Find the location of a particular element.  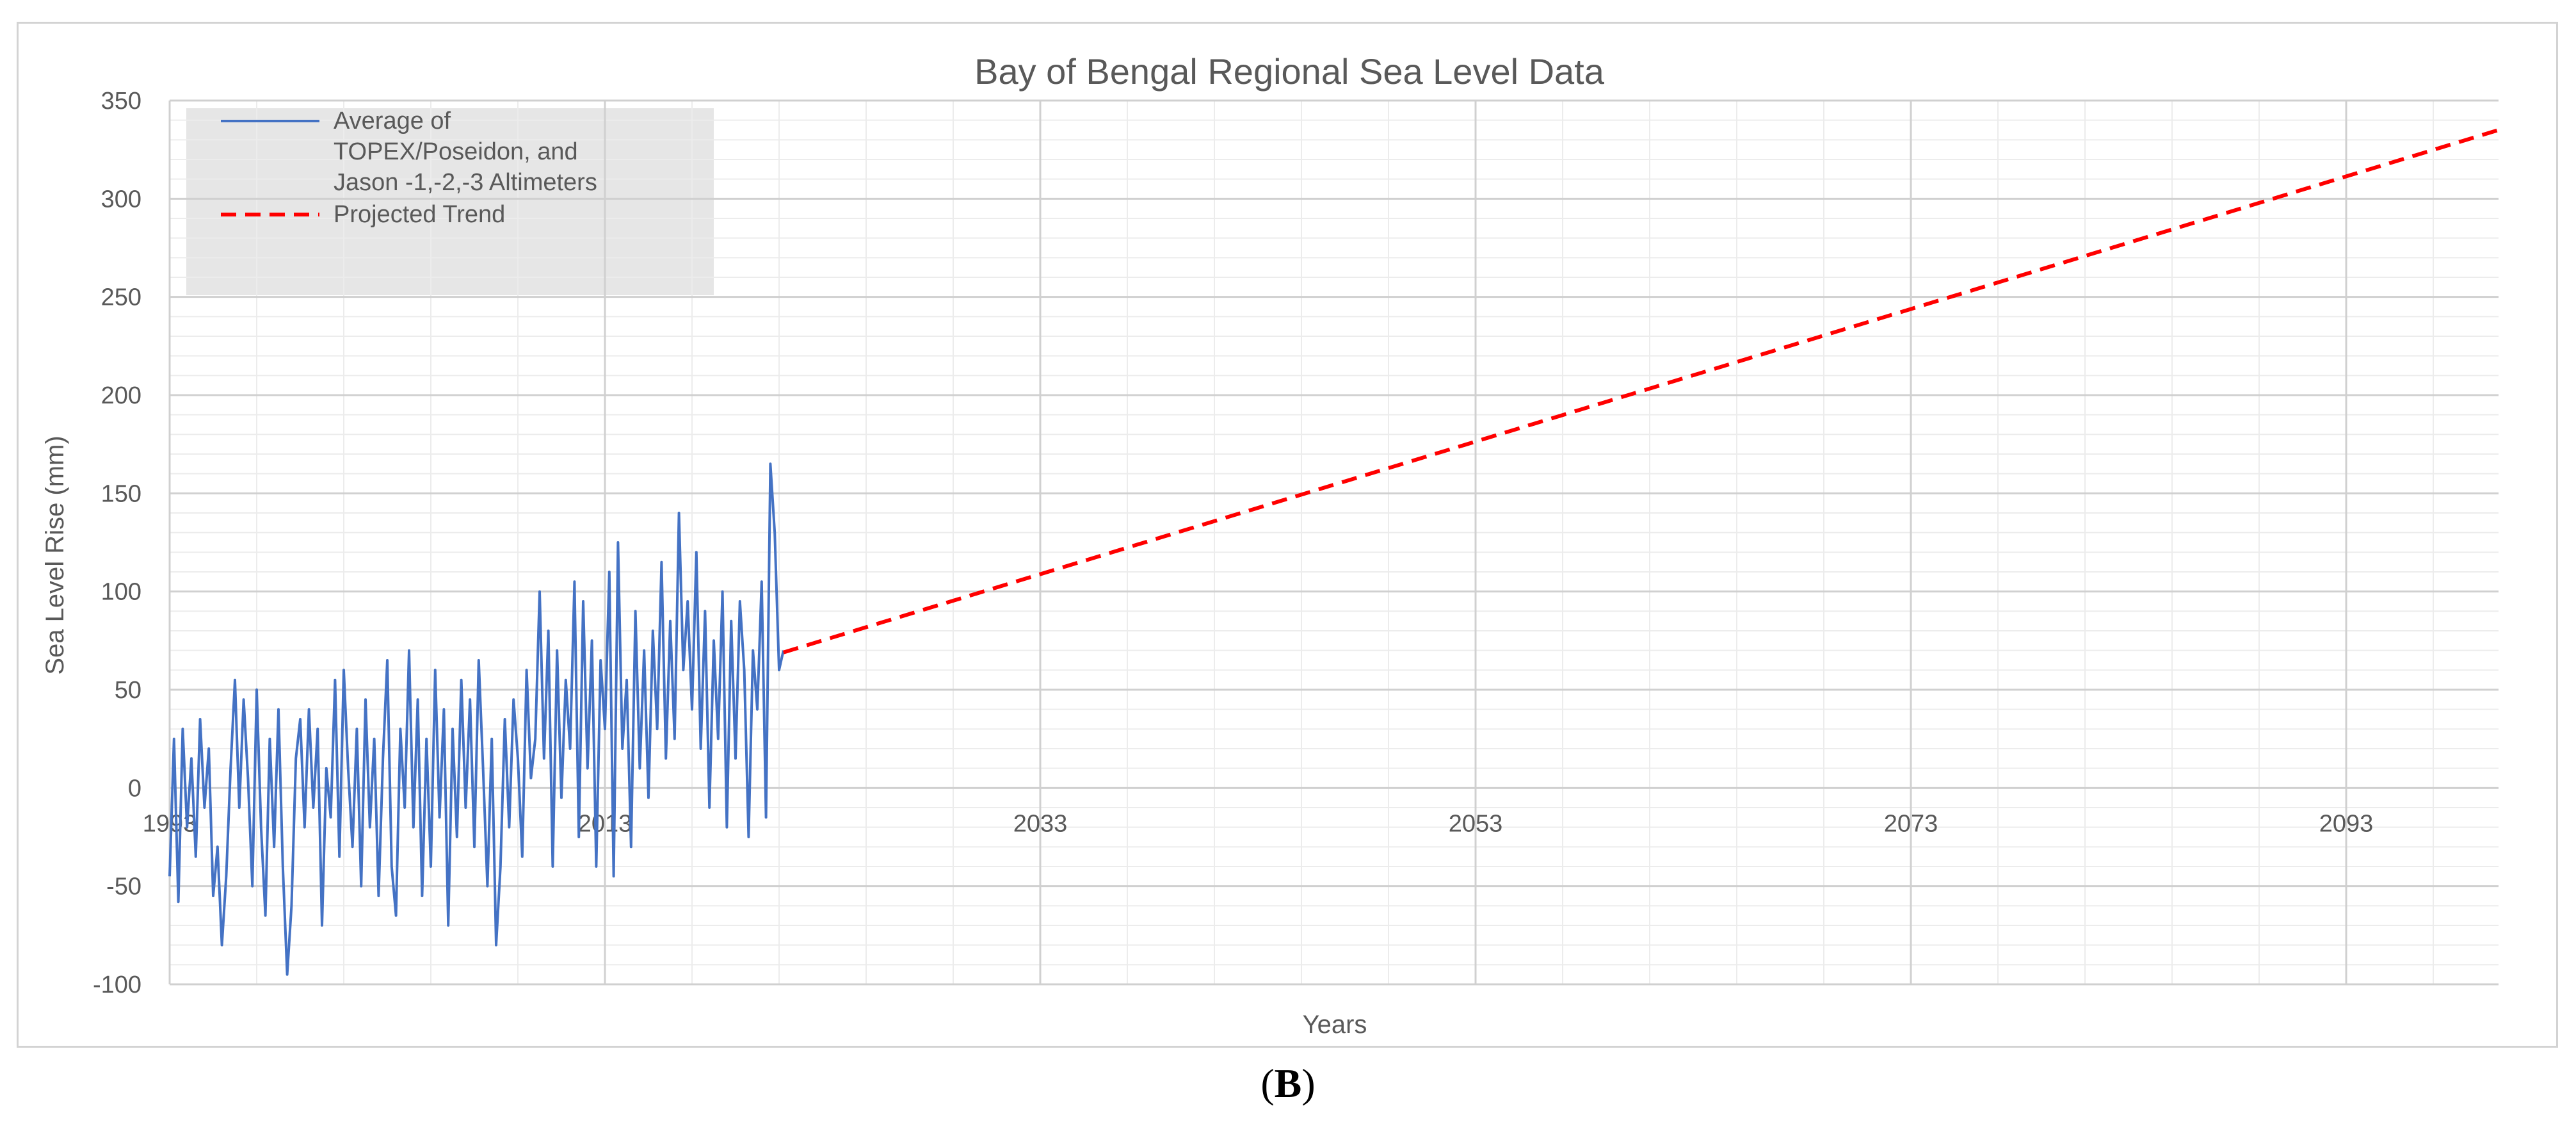

y-tick-label: 200 is located at coordinates (121, 396).